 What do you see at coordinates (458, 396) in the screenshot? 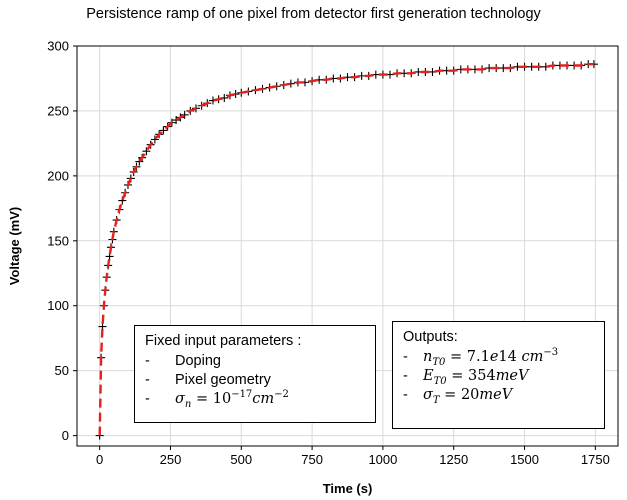
I see `sigma-t-output: - σT = 20meV` at bounding box center [458, 396].